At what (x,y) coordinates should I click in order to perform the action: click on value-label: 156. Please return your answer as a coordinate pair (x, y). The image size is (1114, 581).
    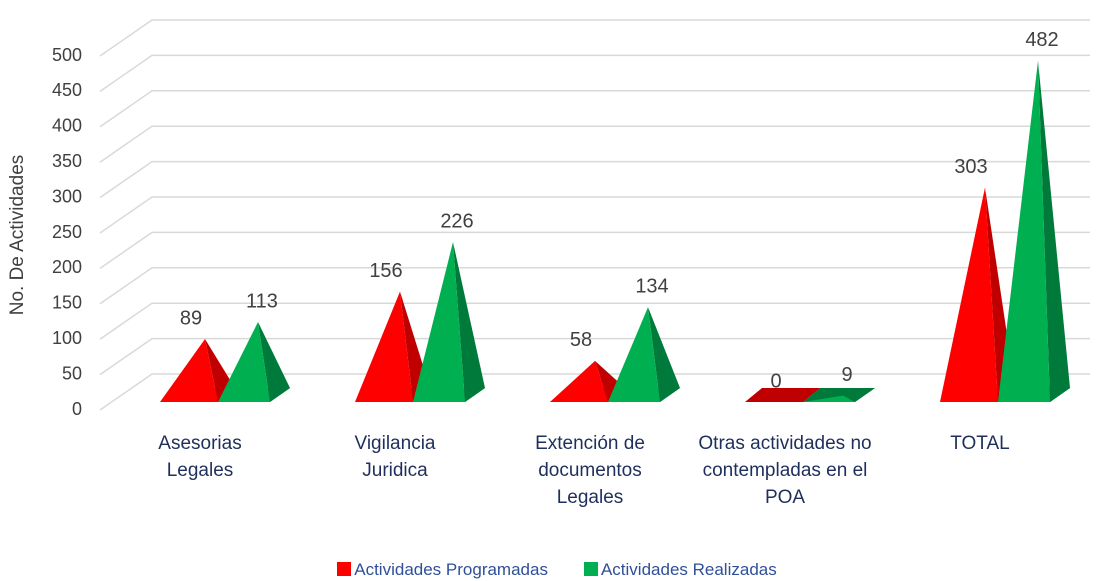
    Looking at the image, I should click on (385, 271).